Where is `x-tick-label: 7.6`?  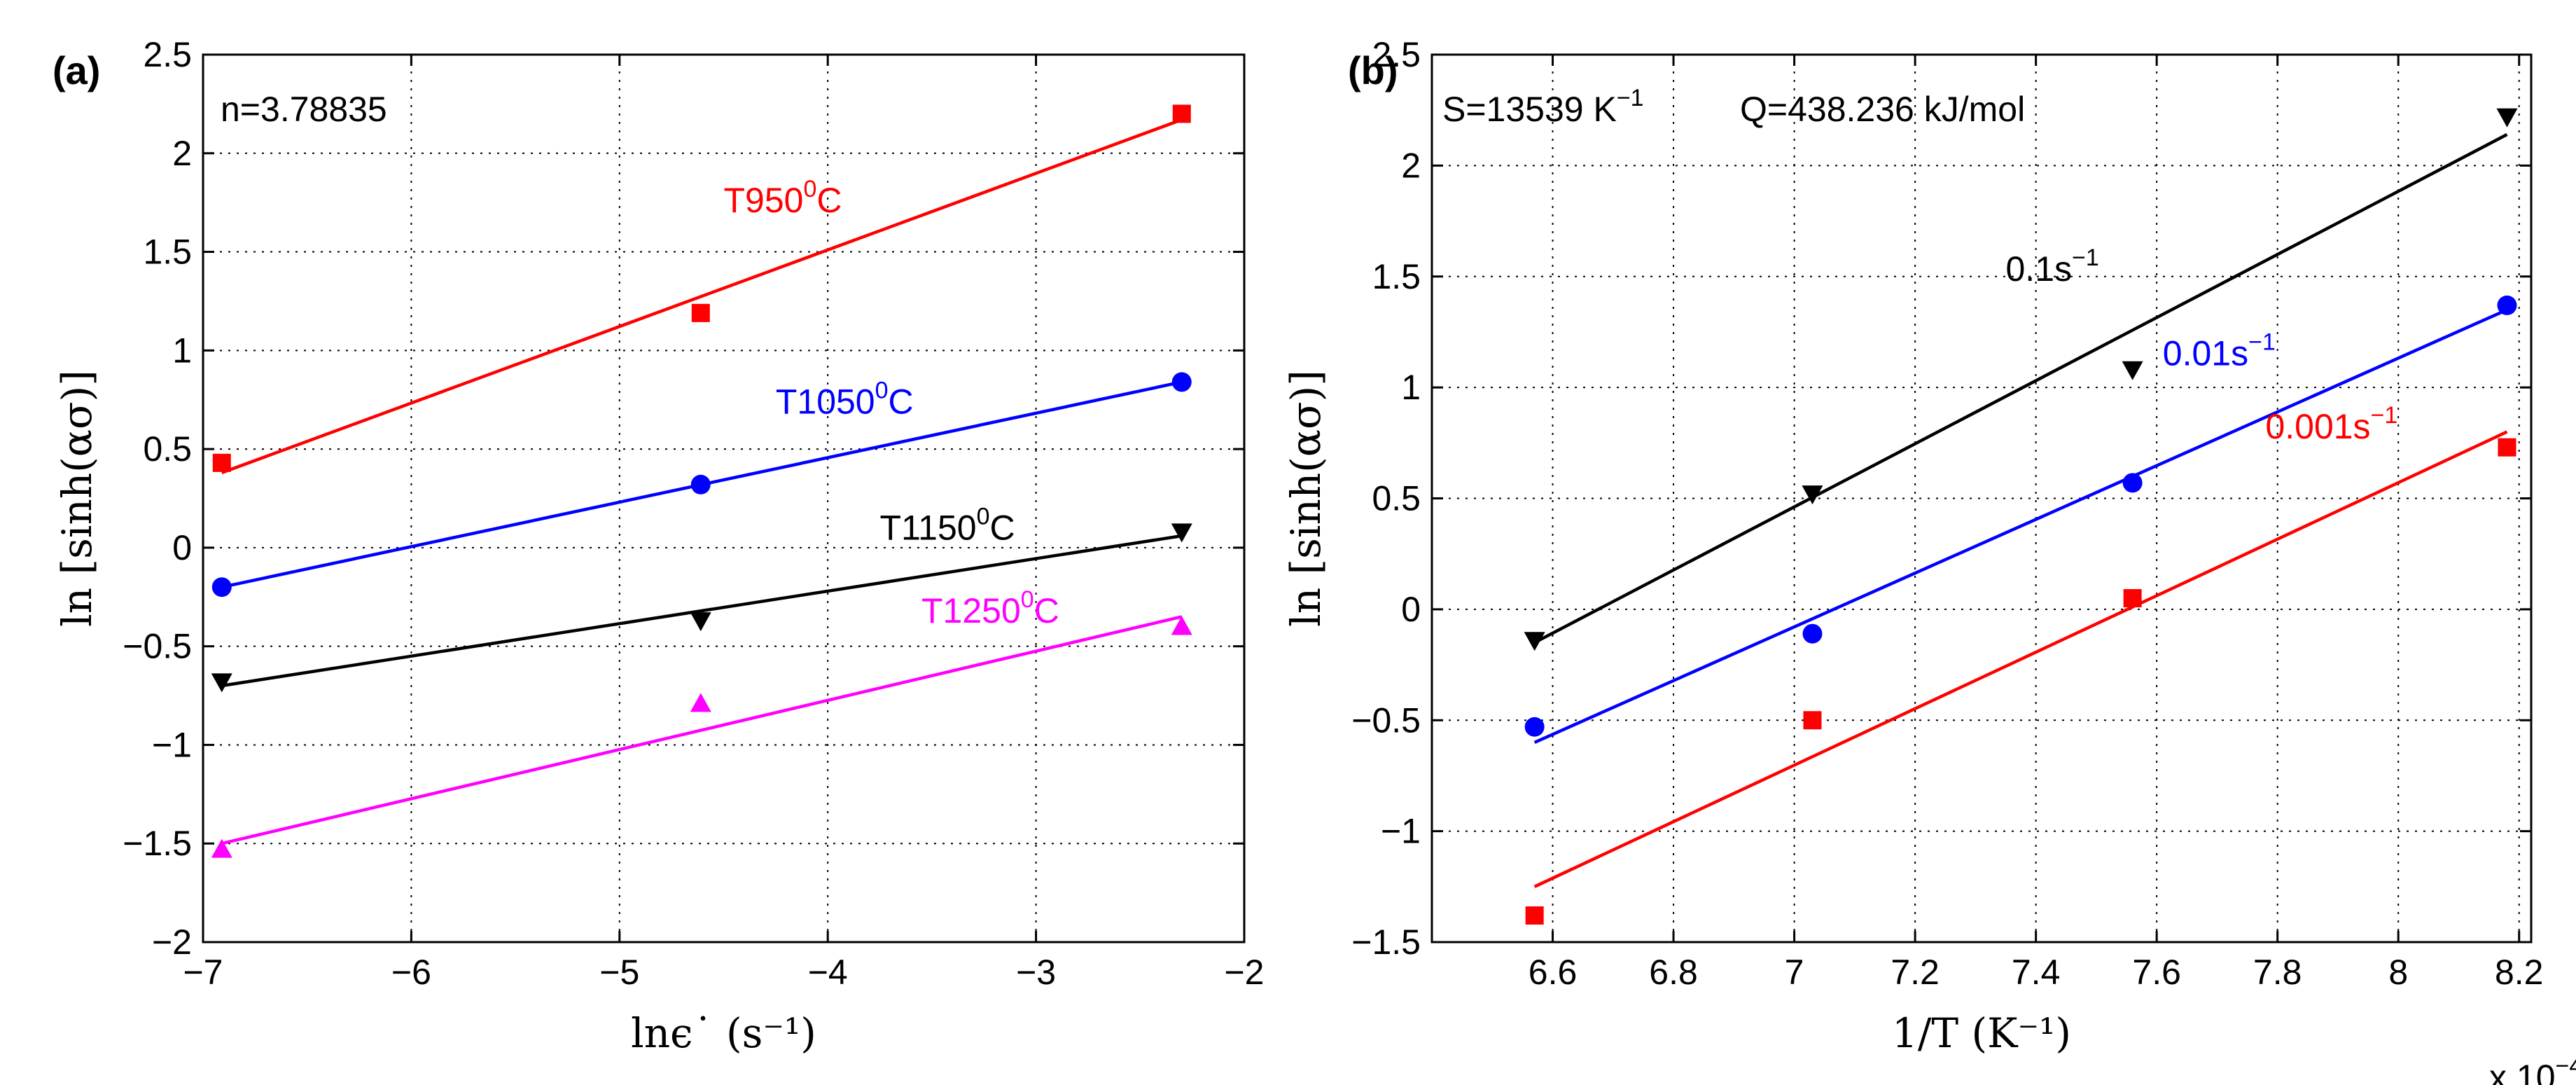
x-tick-label: 7.6 is located at coordinates (2156, 972).